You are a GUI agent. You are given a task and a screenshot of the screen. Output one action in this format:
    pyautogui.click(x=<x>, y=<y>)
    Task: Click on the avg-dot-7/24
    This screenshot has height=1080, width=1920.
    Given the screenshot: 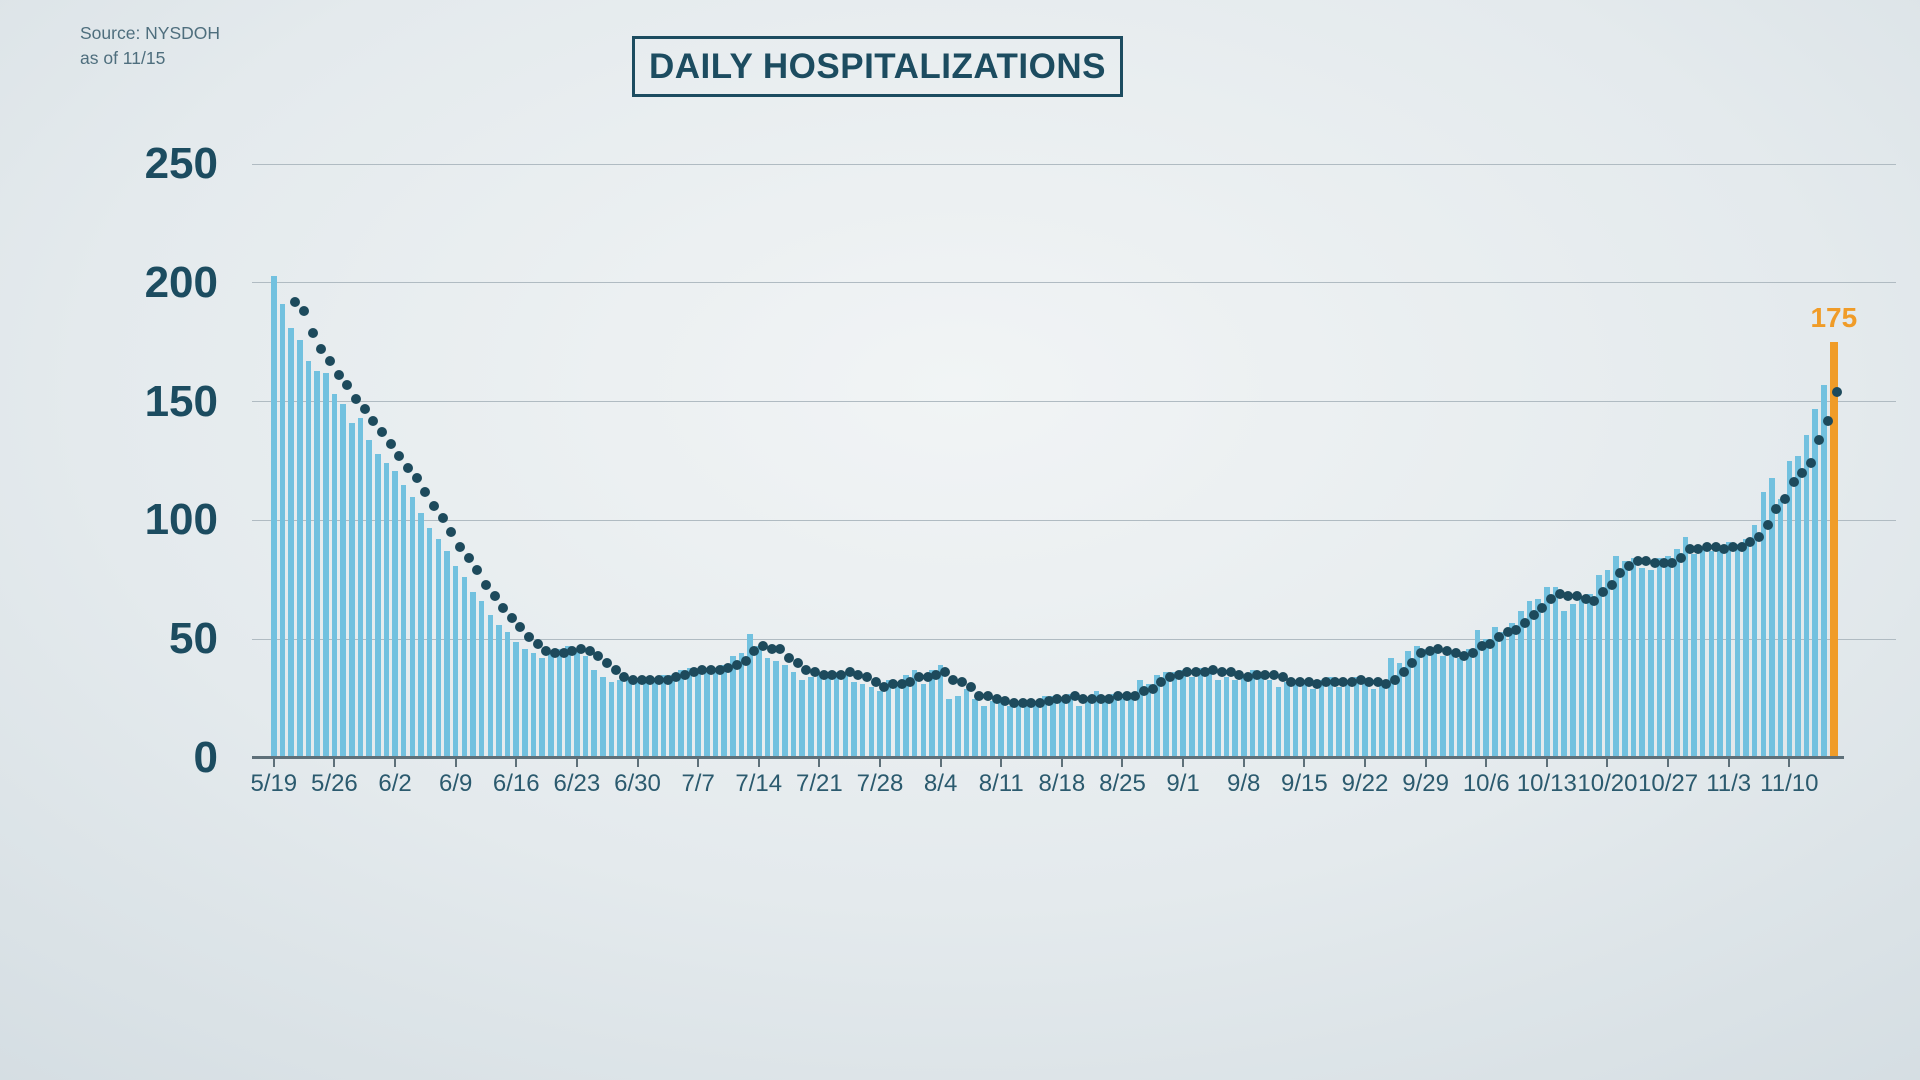 What is the action you would take?
    pyautogui.click(x=849, y=672)
    